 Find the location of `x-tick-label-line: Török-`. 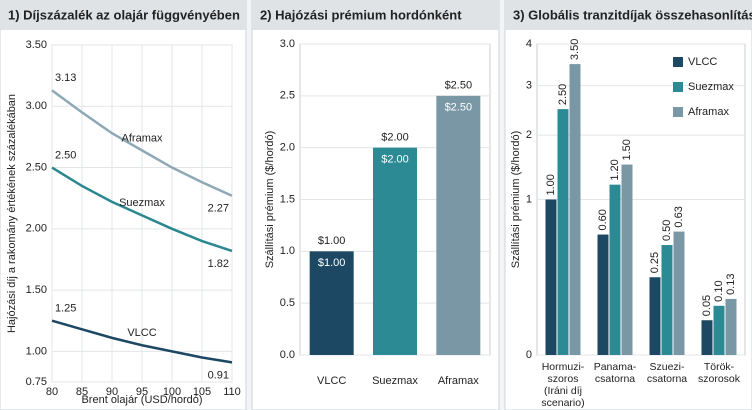

x-tick-label-line: Török- is located at coordinates (719, 367).